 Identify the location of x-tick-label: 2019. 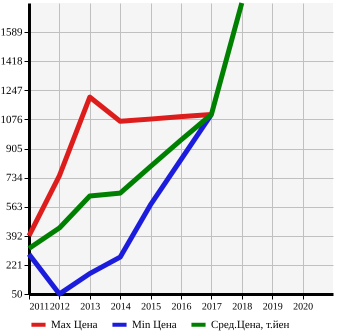
(272, 307).